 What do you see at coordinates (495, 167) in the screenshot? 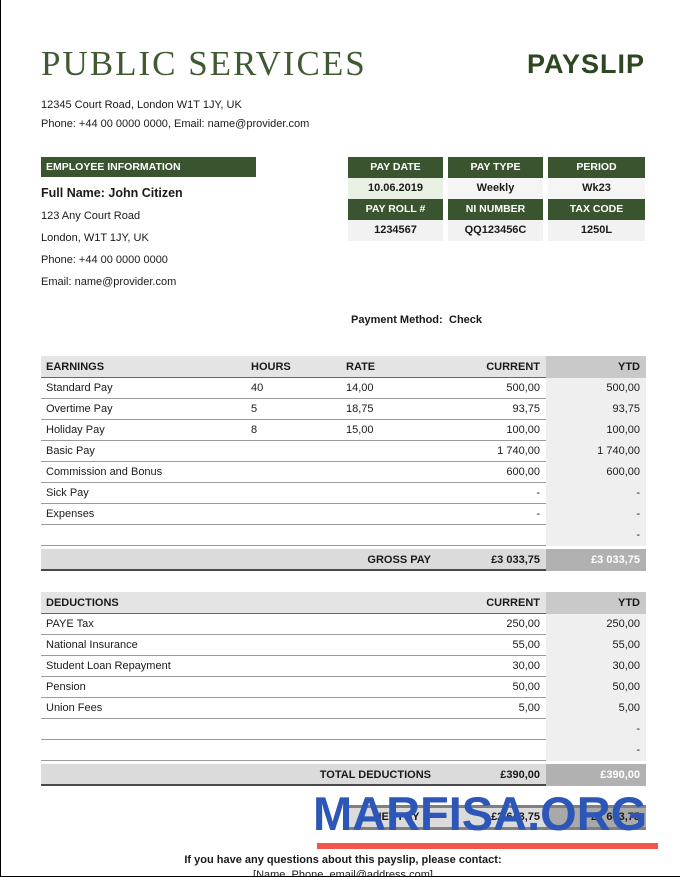
I see `pay-type-label: PAY TYPE` at bounding box center [495, 167].